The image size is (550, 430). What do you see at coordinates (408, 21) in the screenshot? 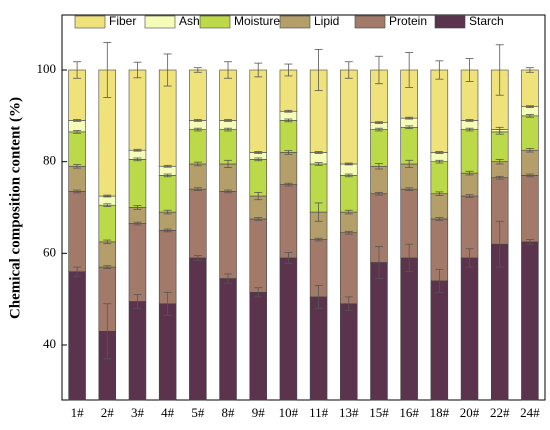
I see `legend-label: Protein` at bounding box center [408, 21].